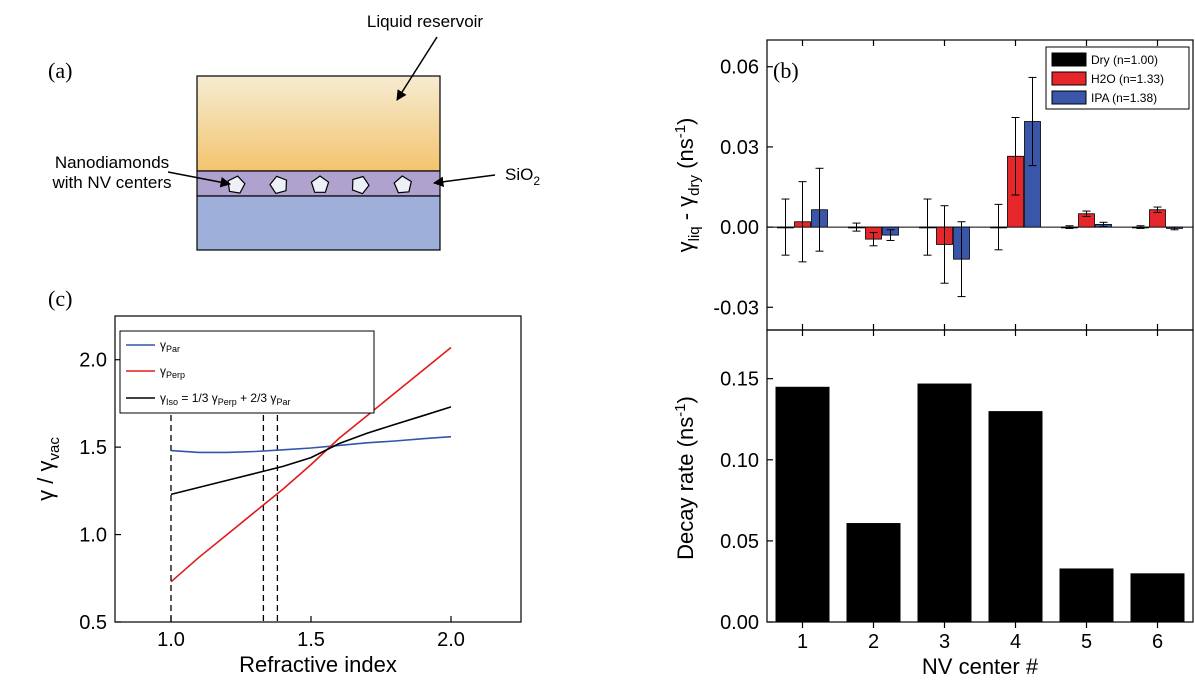  What do you see at coordinates (171, 640) in the screenshot?
I see `x-tick-label: 1.0` at bounding box center [171, 640].